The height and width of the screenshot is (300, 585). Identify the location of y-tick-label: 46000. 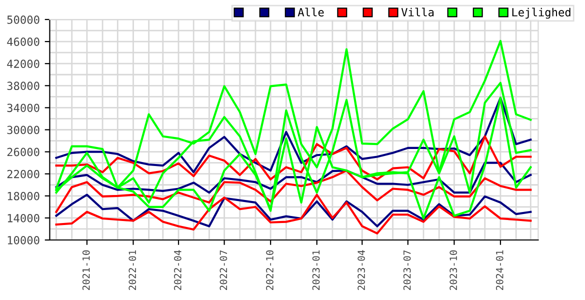
(23, 42).